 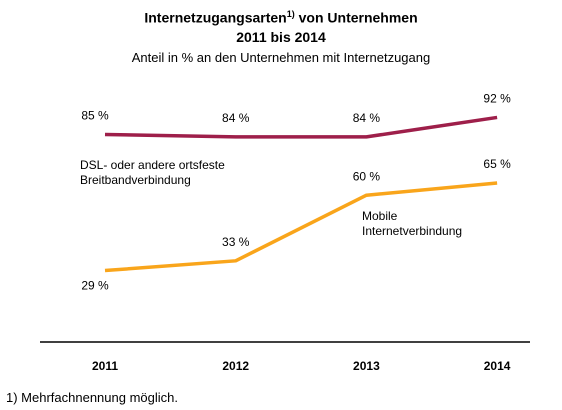 I want to click on series-label: Mobile Internetverbindung, so click(x=412, y=223).